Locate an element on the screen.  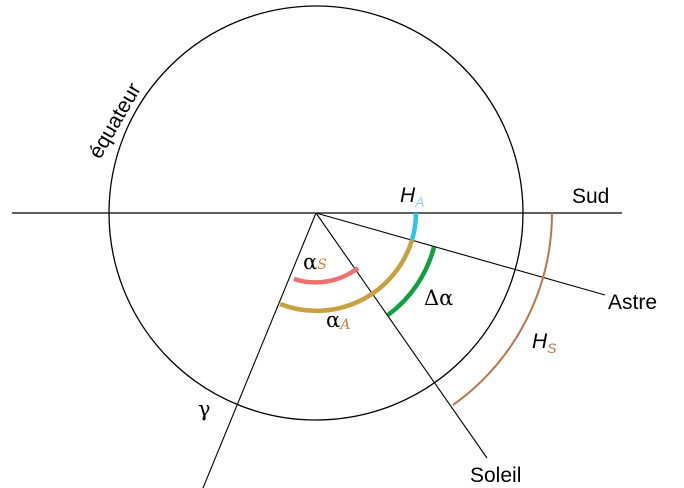
star-label: Astre is located at coordinates (632, 302).